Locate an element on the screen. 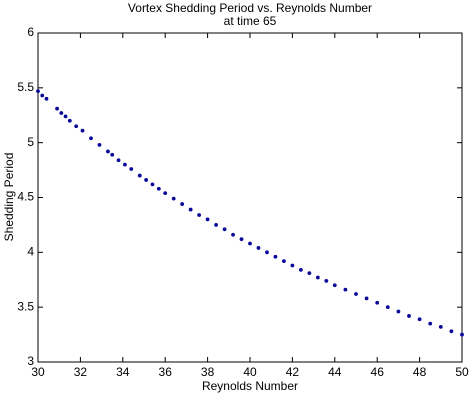 The width and height of the screenshot is (474, 395). x-axis-label: Reynolds Number is located at coordinates (250, 386).